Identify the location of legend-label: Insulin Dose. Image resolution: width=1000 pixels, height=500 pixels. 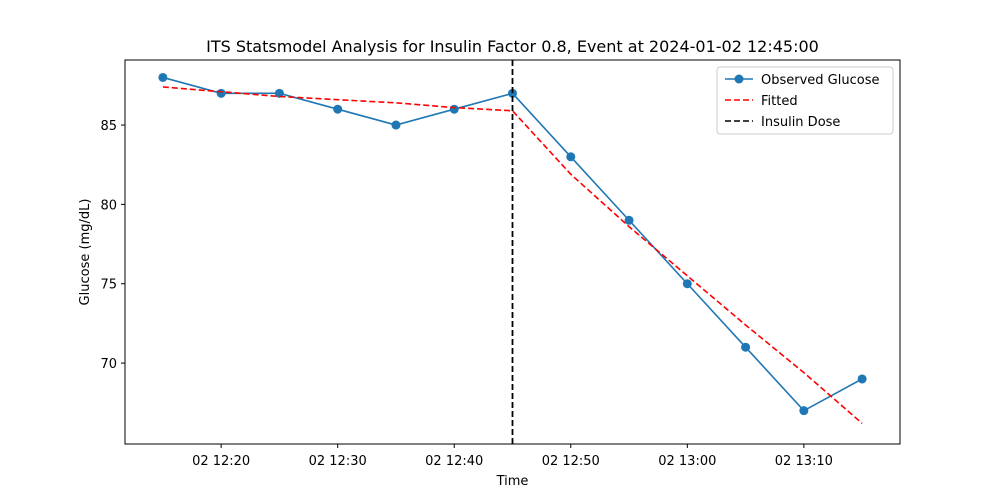
(800, 122).